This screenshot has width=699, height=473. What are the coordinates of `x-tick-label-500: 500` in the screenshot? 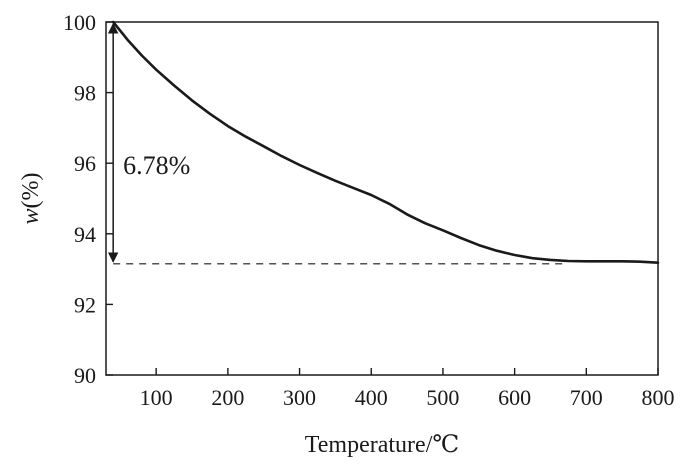 It's located at (442, 397).